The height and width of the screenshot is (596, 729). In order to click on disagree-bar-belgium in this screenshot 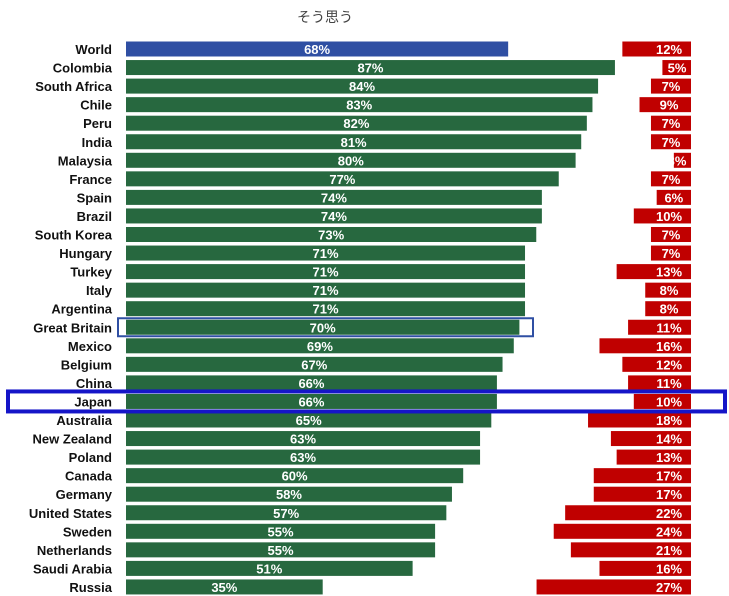, I will do `click(656, 364)`.